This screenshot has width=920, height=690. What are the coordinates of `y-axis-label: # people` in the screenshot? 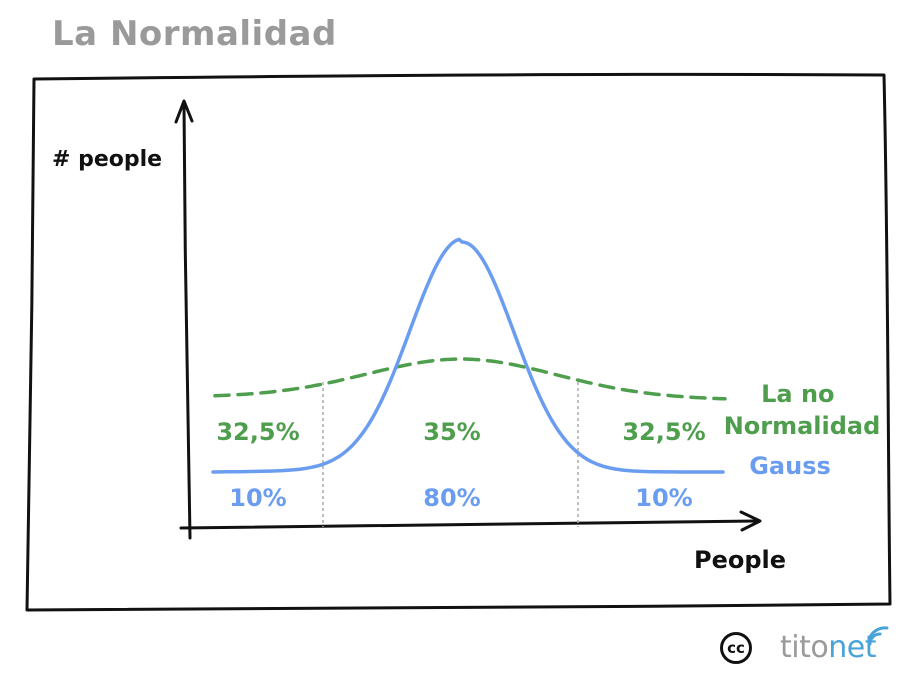 It's located at (107, 159).